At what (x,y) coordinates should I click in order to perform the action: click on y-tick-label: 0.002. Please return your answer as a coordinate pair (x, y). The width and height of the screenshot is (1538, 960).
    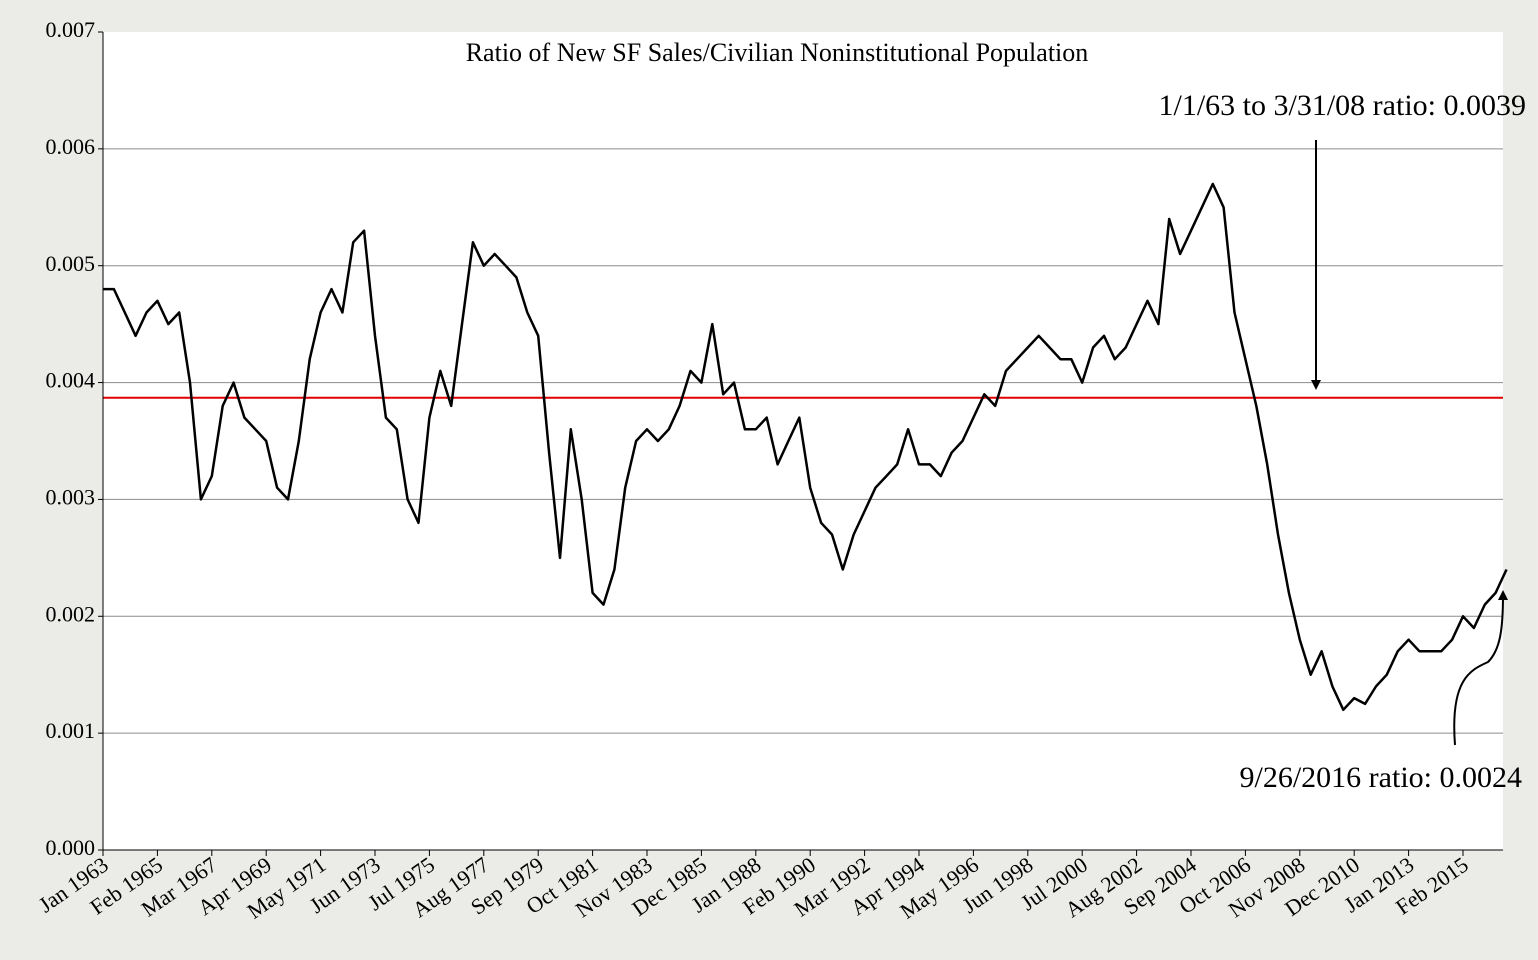
    Looking at the image, I should click on (71, 613).